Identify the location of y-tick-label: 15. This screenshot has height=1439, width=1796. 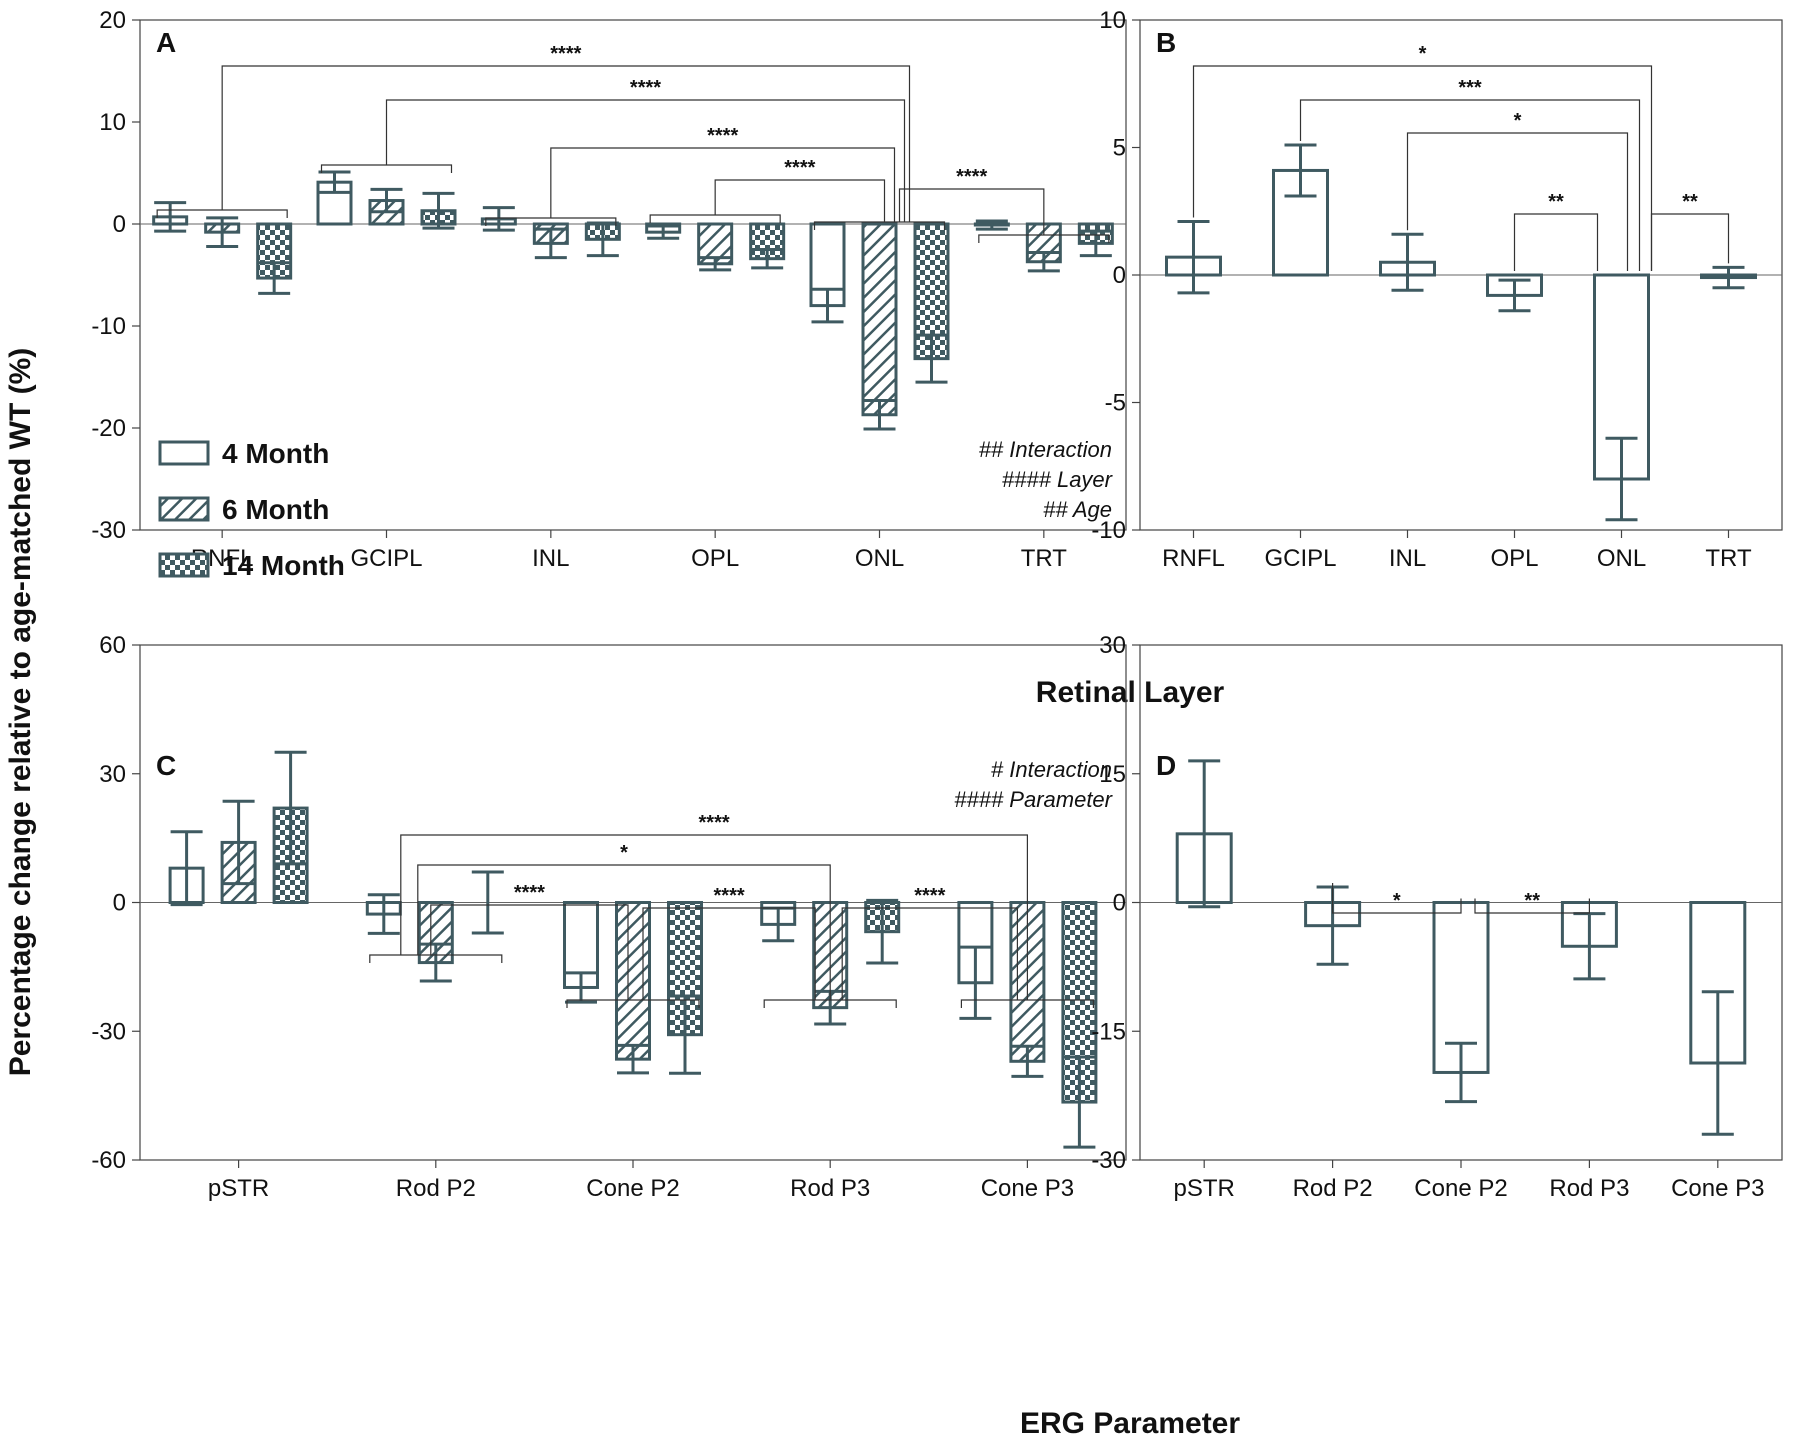
(1112, 774).